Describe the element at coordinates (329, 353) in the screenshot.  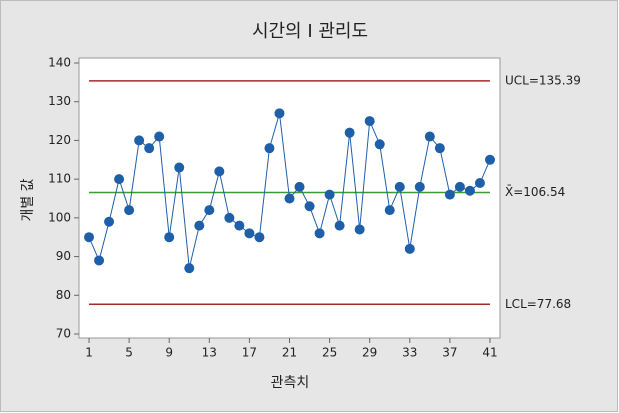
I see `x-tick-label: 25` at that location.